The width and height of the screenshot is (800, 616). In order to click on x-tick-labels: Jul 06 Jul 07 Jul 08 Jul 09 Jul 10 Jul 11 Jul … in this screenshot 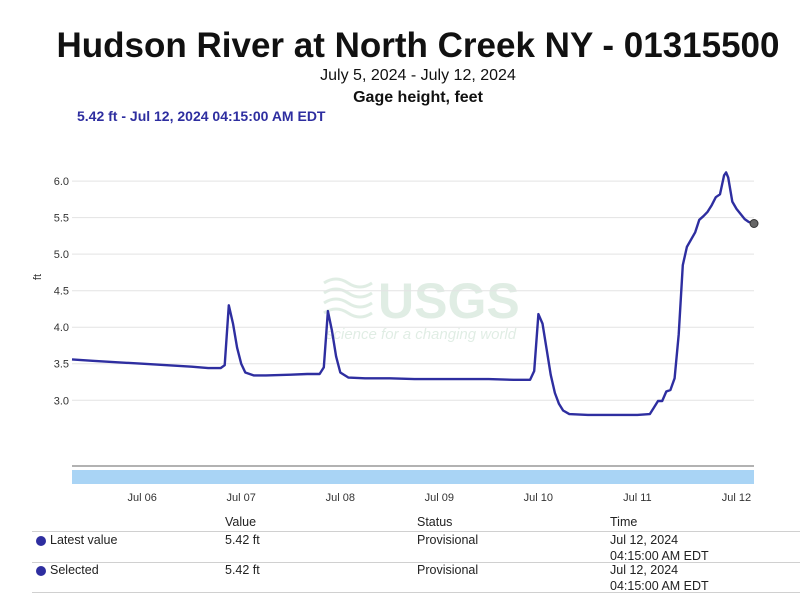, I will do `click(439, 498)`.